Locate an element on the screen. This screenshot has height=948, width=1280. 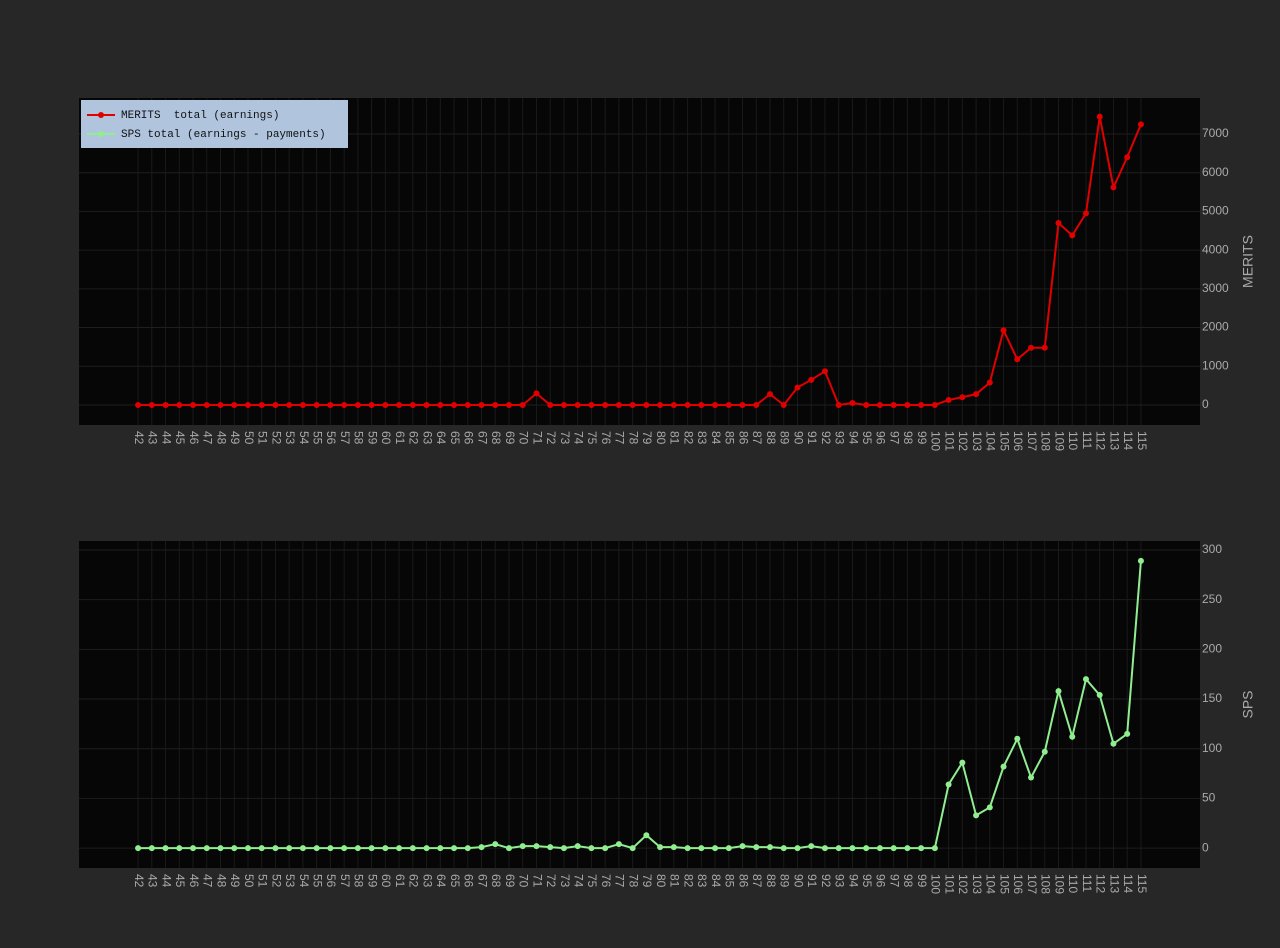
x-tick-label: 55 is located at coordinates (317, 881).